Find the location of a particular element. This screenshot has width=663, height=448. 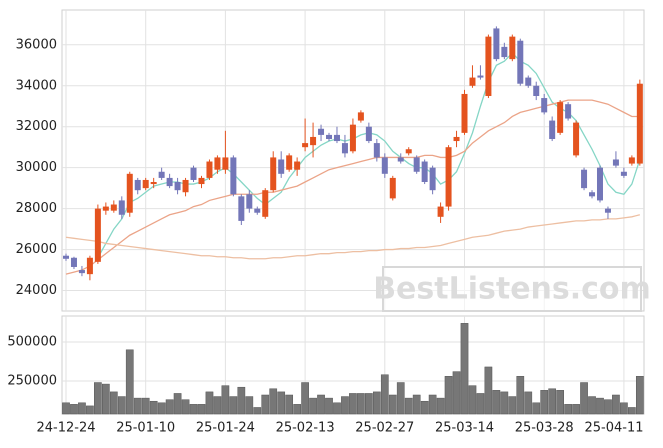

watermark-box is located at coordinates (512, 289).